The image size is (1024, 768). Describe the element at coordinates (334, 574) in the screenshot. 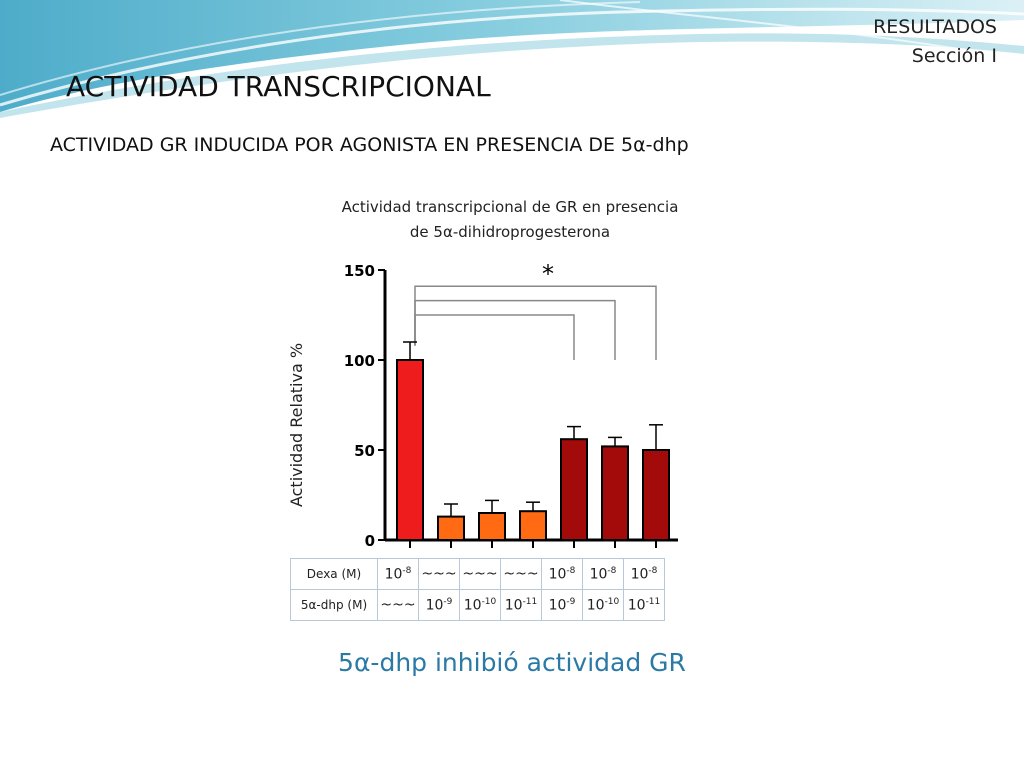

I see `conditions-row-label: Dexa (M)` at that location.